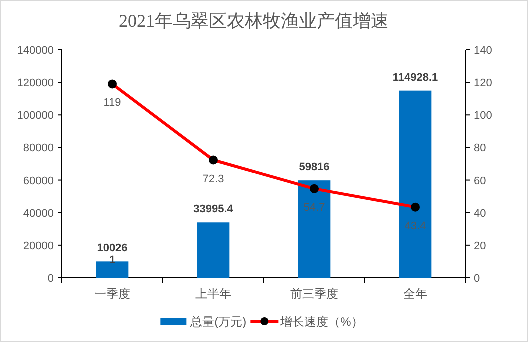 The width and height of the screenshot is (528, 342). Describe the element at coordinates (218, 322) in the screenshot. I see `legend-label: 总量(万元)` at that location.